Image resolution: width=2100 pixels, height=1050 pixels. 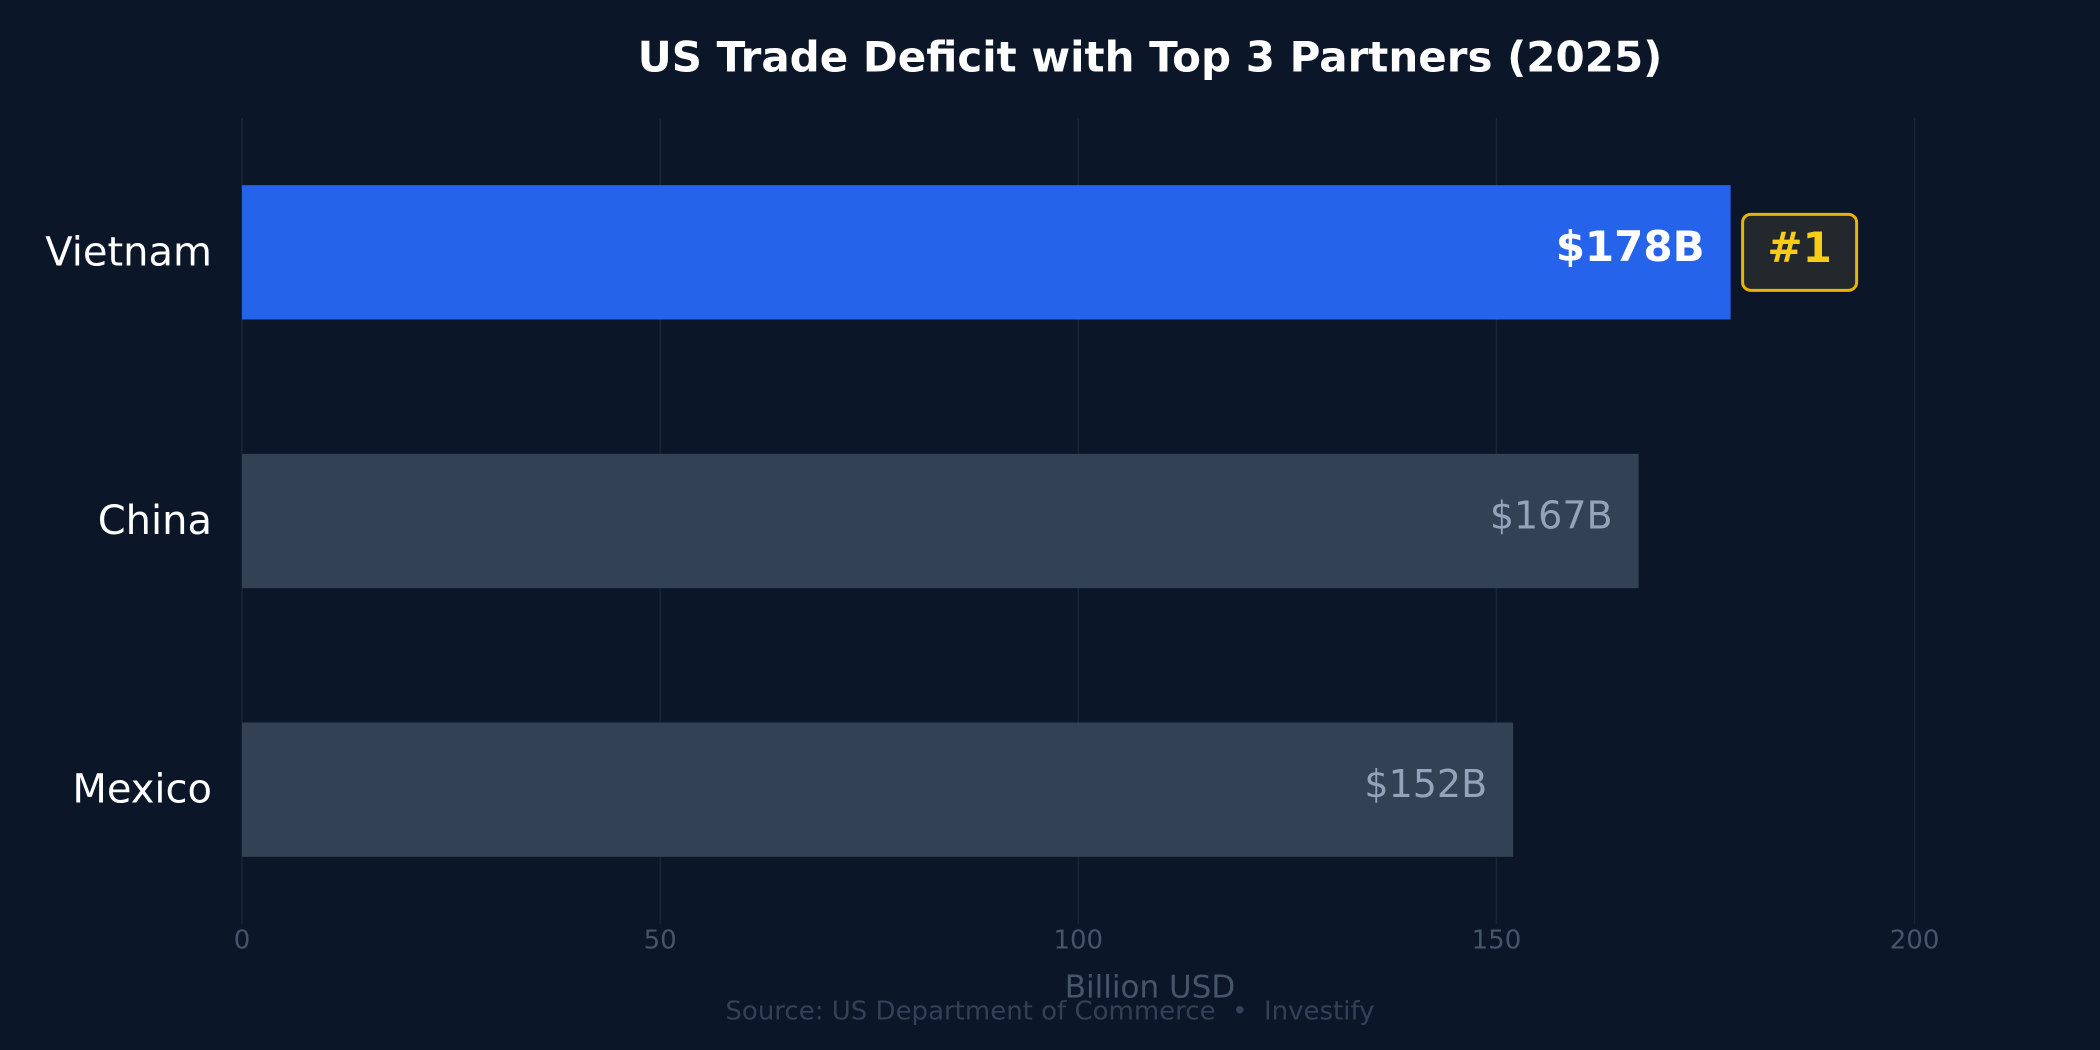 What do you see at coordinates (1915, 941) in the screenshot?
I see `x-tick-label: 200` at bounding box center [1915, 941].